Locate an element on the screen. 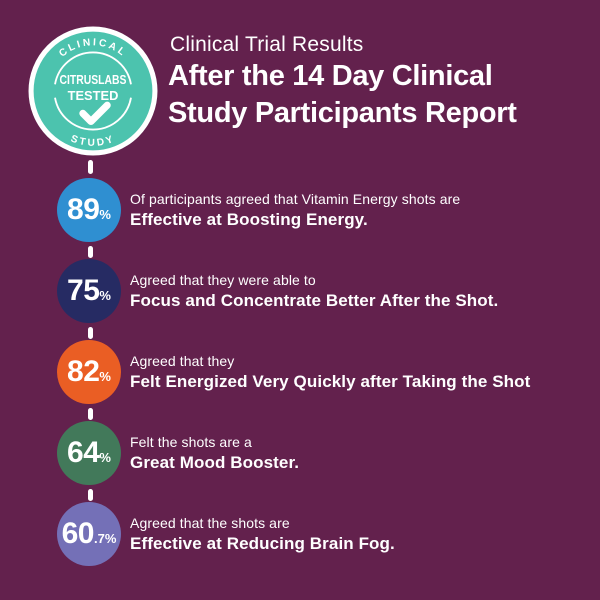 The height and width of the screenshot is (600, 600). stat-circle: 75 % is located at coordinates (89, 291).